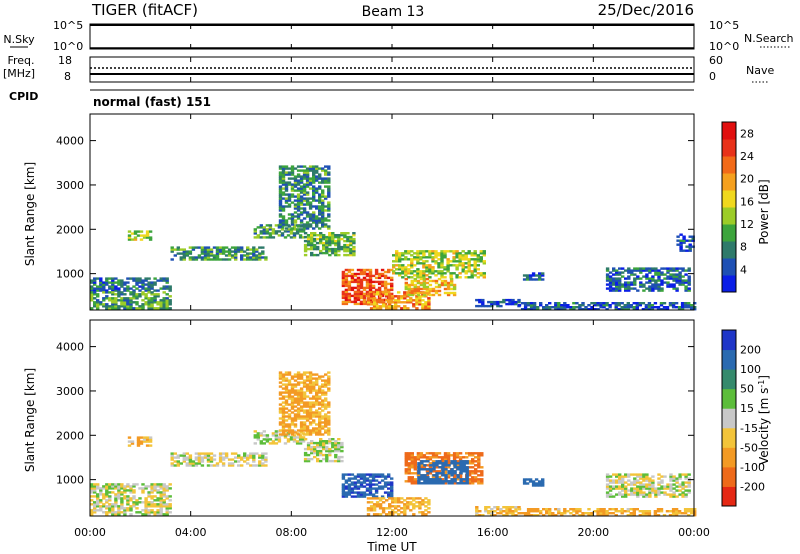  What do you see at coordinates (747, 133) in the screenshot?
I see `colorbar-tick-label: 28` at bounding box center [747, 133].